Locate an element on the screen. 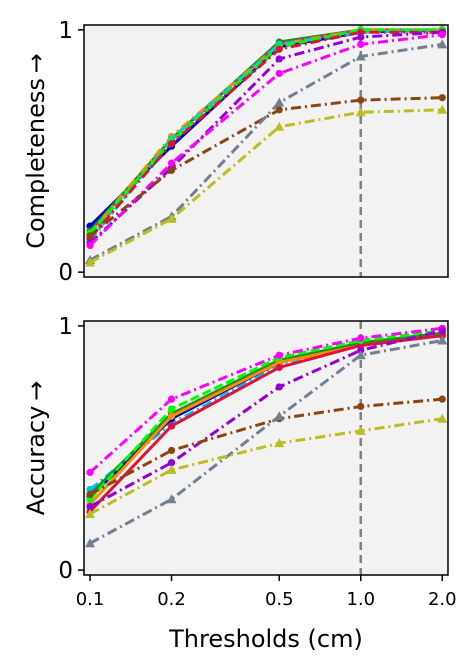  completeness-y-axis-label: Completeness → is located at coordinates (36, 151).